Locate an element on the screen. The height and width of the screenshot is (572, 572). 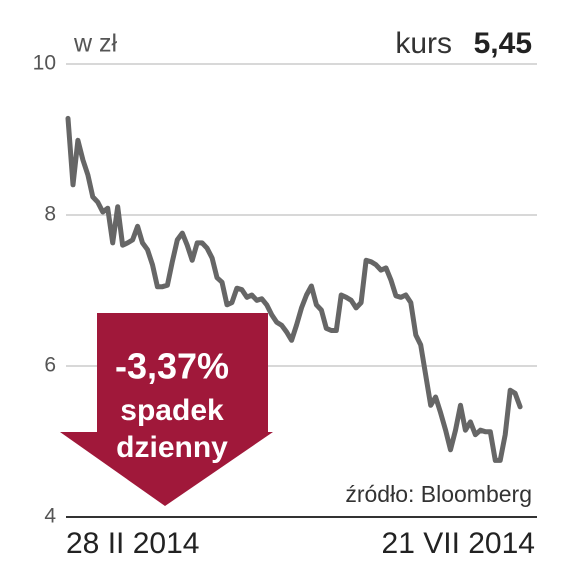
source-note: źródło: Bloomberg is located at coordinates (438, 494).